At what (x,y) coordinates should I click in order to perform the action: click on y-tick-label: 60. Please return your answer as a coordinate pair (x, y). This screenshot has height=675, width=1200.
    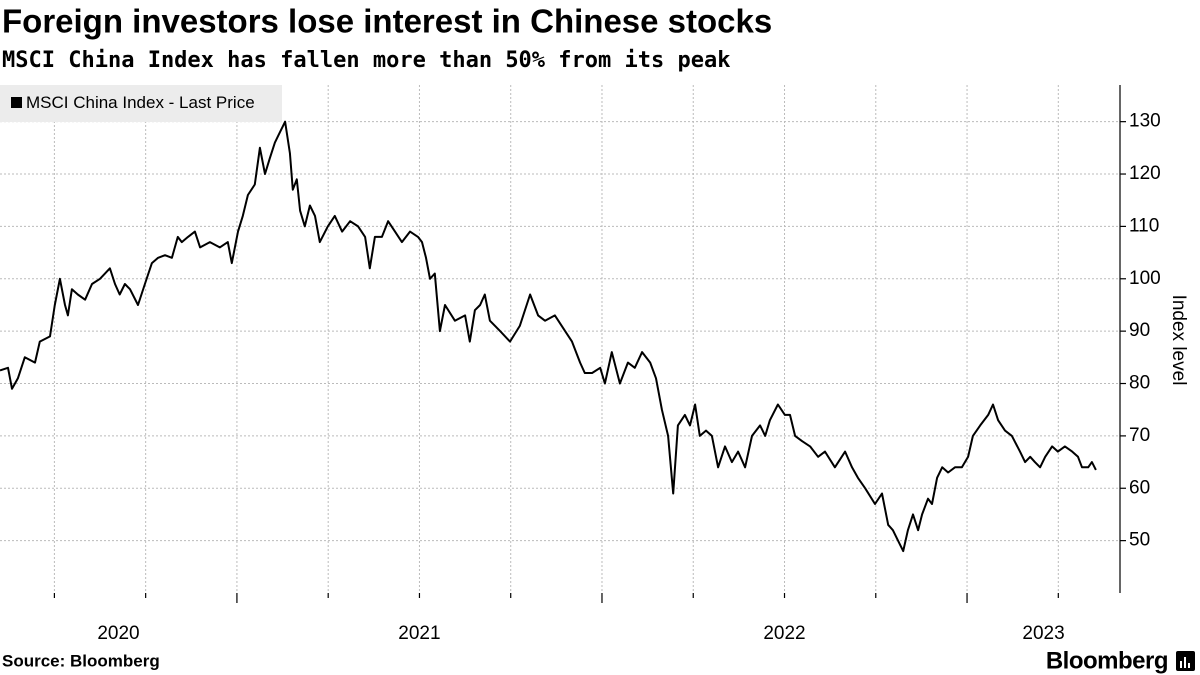
    Looking at the image, I should click on (1139, 487).